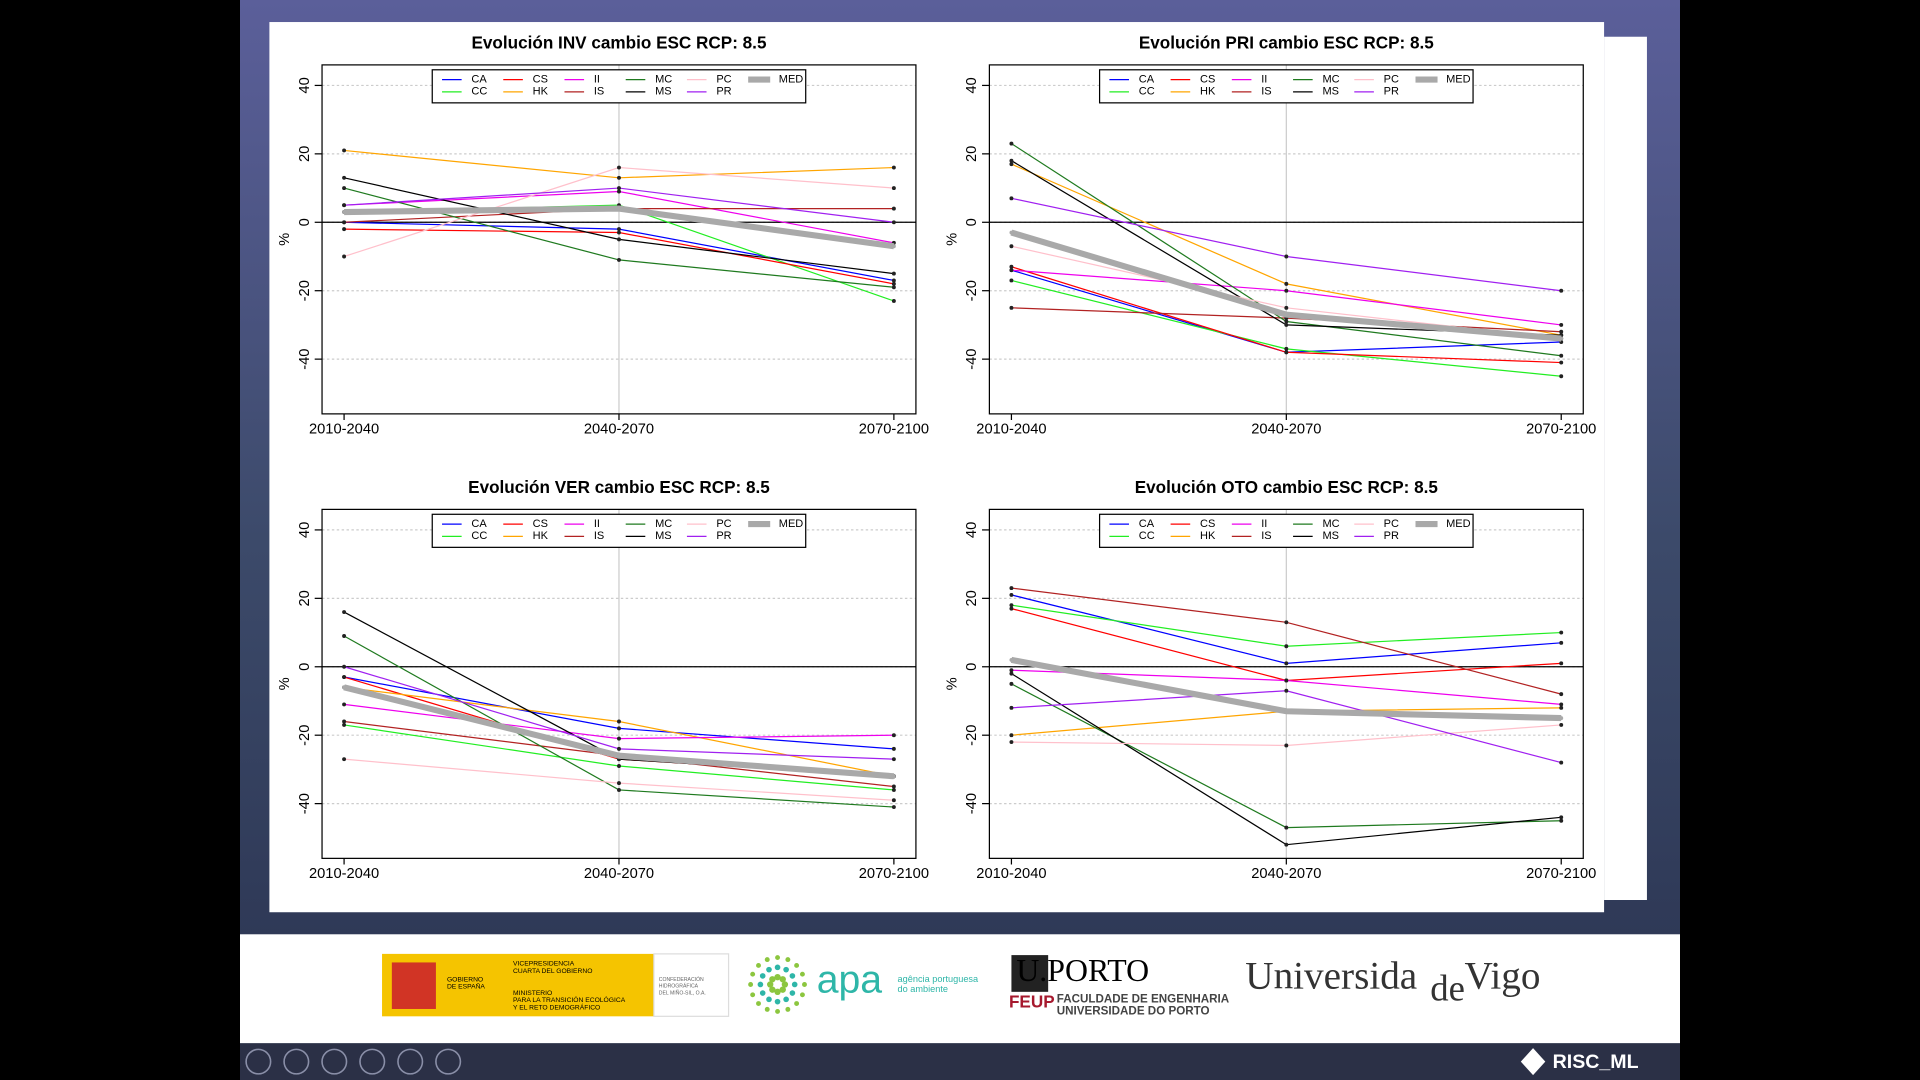 This screenshot has width=1920, height=1080. Describe the element at coordinates (258, 1061) in the screenshot. I see `prev-button` at that location.